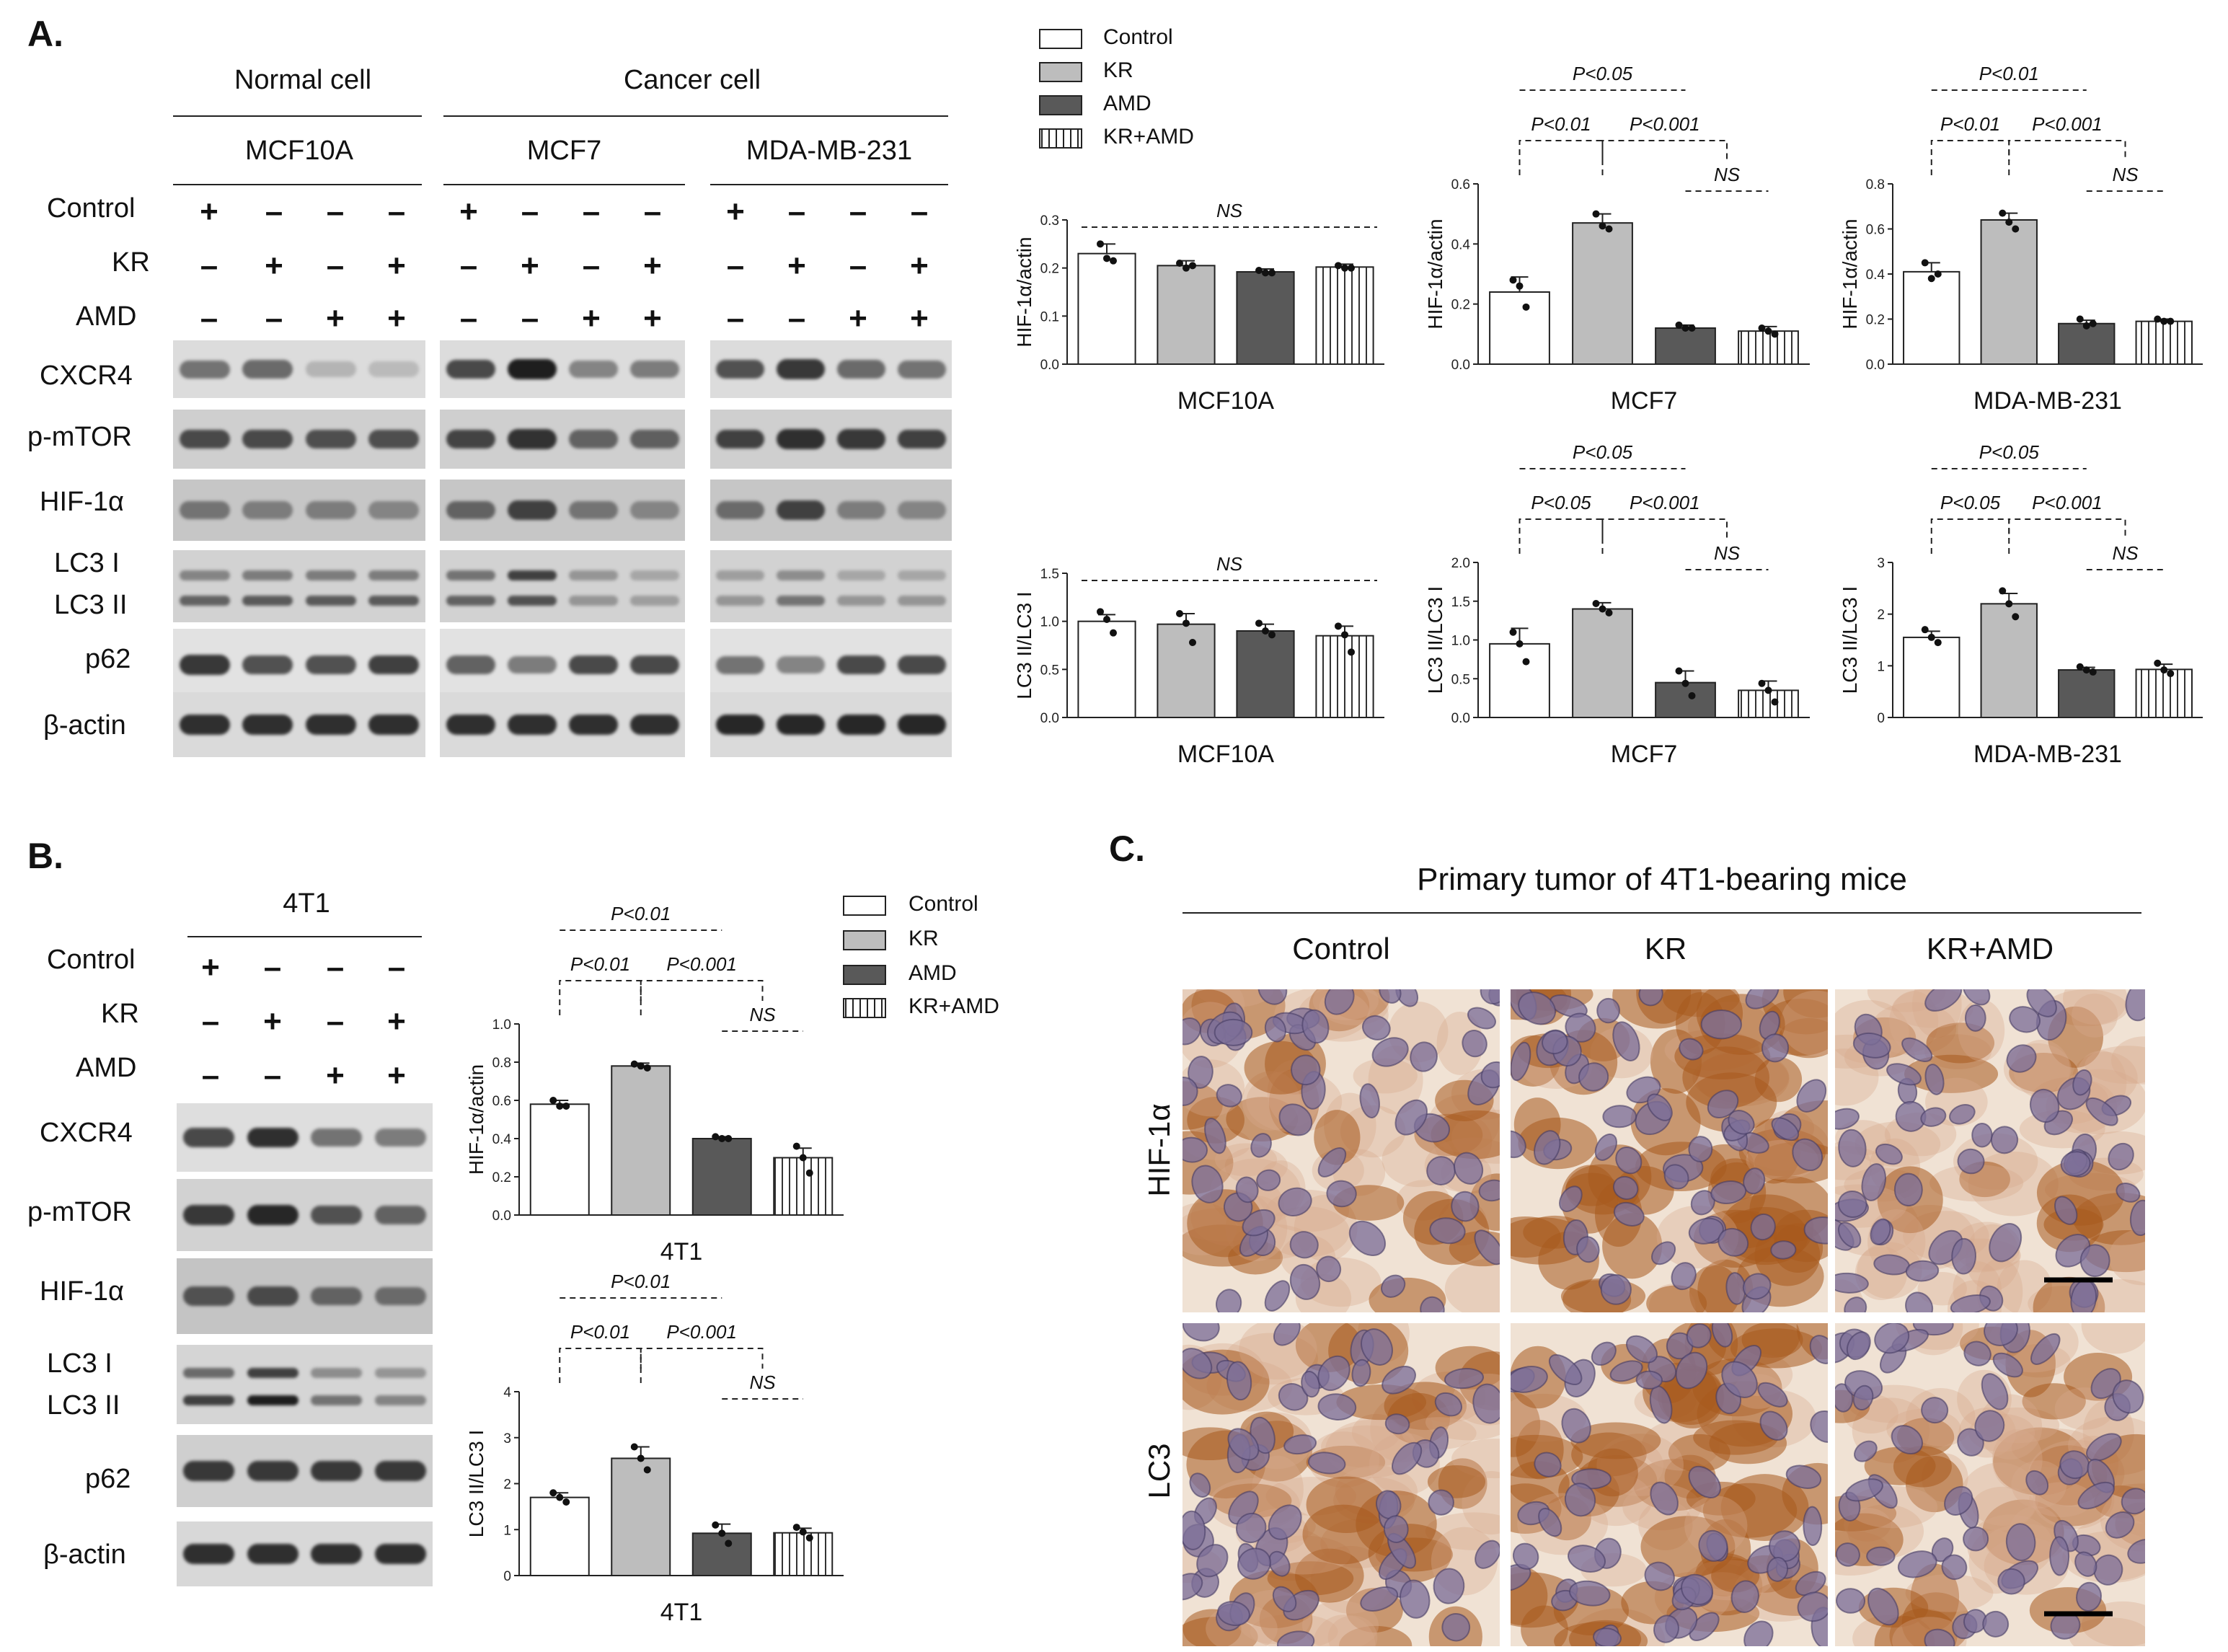 The height and width of the screenshot is (1652, 2228). Describe the element at coordinates (1049, 316) in the screenshot. I see `y-tick-label: 0.1` at that location.